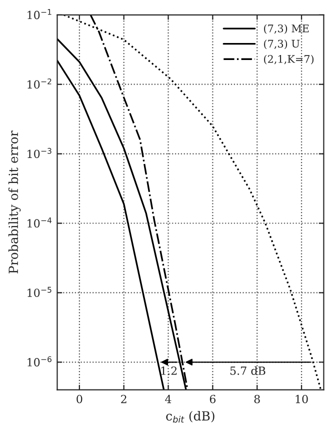 The width and height of the screenshot is (327, 426). Describe the element at coordinates (190, 416) in the screenshot. I see `x-axis-title: c$_{bit}$ (dB)` at that location.